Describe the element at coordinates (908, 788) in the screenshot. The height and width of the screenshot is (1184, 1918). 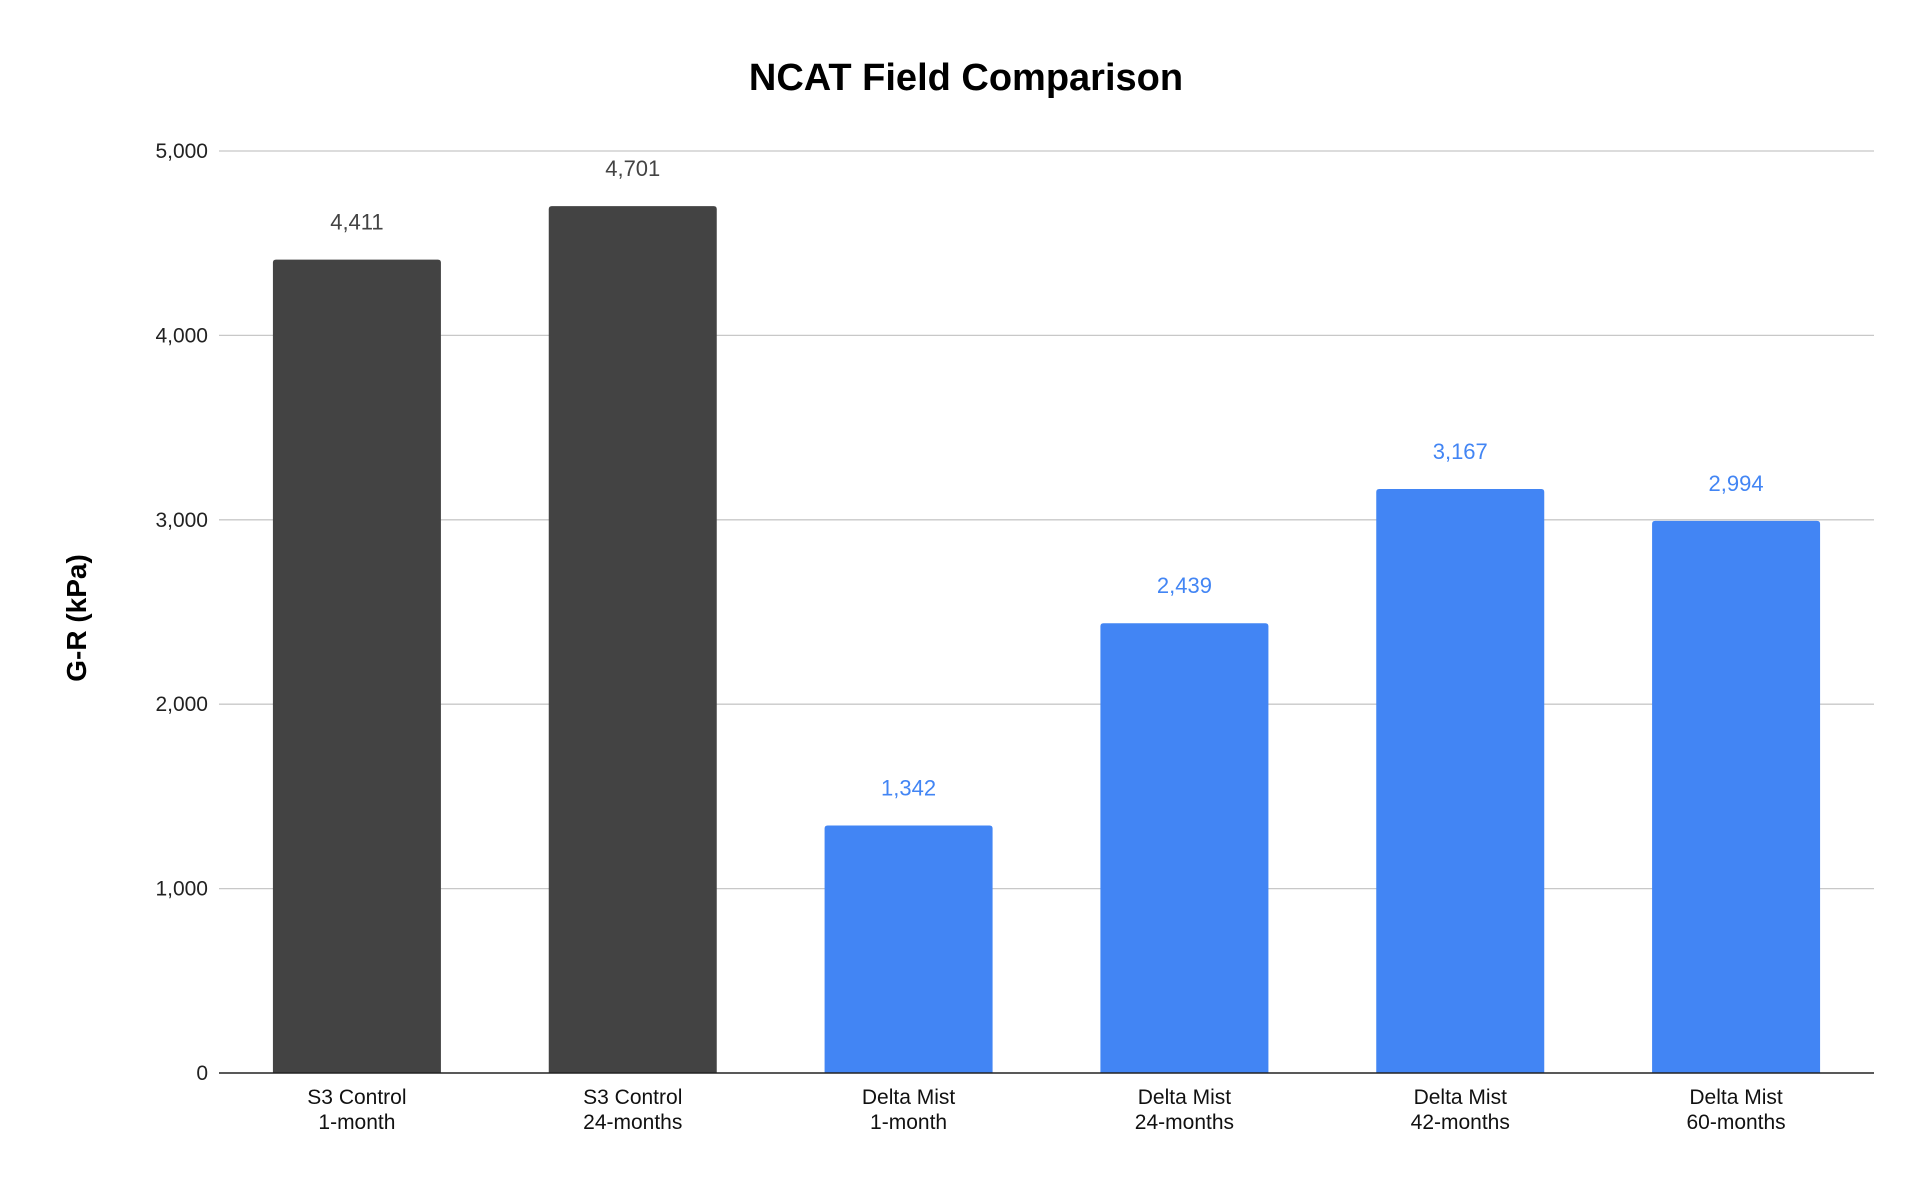
I see `data-label: 1,342` at that location.